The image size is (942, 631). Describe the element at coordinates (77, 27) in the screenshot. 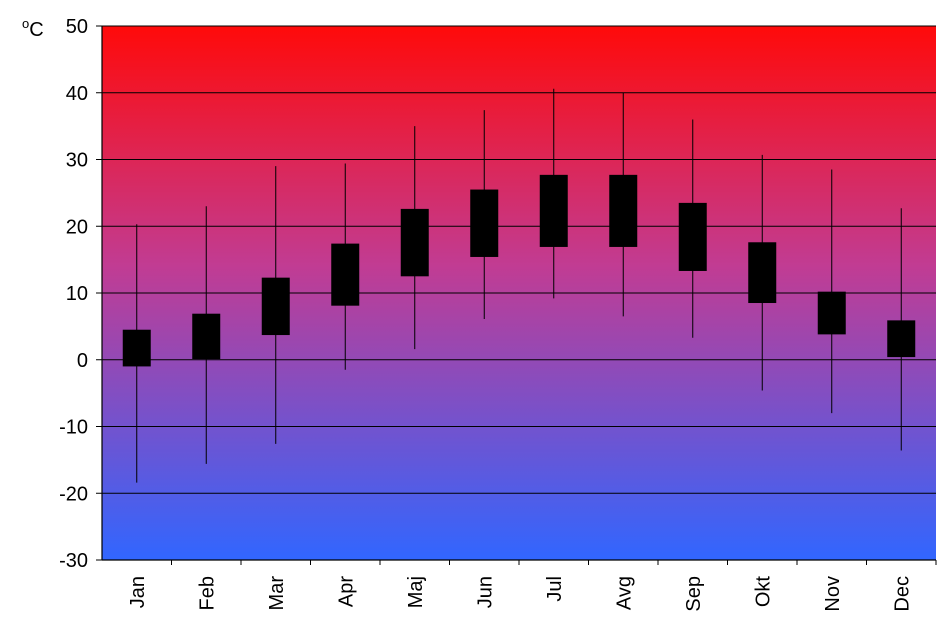

I see `y-tick-label: 50` at that location.